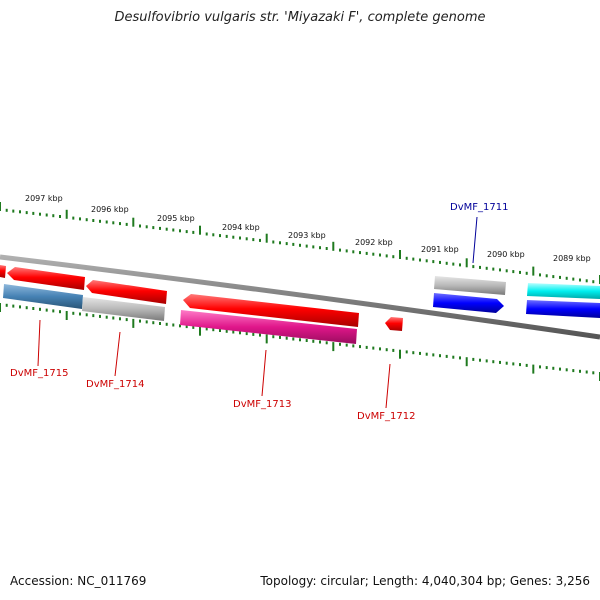  Describe the element at coordinates (470, 285) in the screenshot. I see `gene-feature-dvmf-1711-grey` at that location.